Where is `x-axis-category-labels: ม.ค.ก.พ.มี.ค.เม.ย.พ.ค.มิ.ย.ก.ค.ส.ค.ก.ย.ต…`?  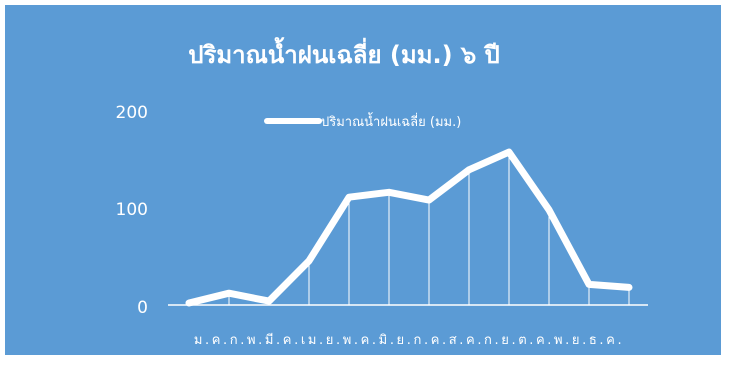
x-axis-category-labels: ม.ค.ก.พ.มี.ค.เม.ย.พ.ค.มิ.ย.ก.ค.ส.ค.ก.ย.ต… is located at coordinates (409, 340).